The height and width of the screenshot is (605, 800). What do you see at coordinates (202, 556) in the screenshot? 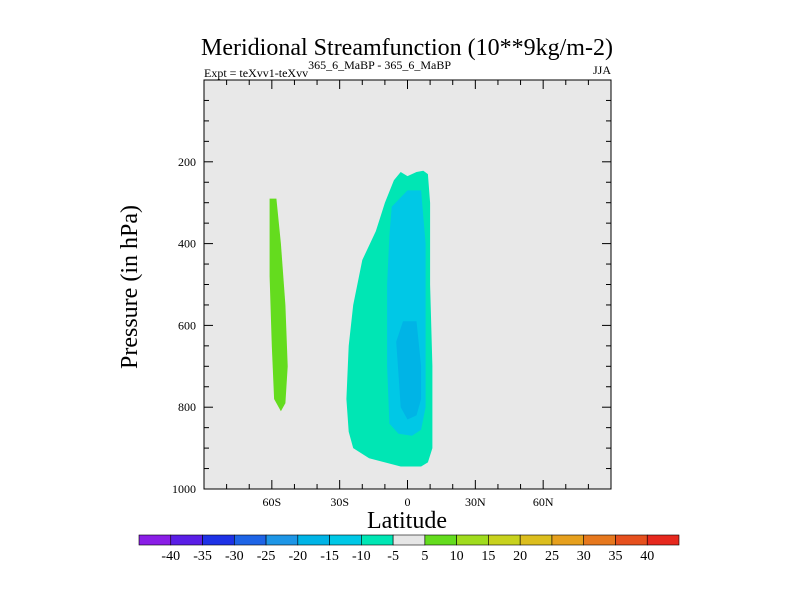
I see `colorbar-label: -35` at bounding box center [202, 556].